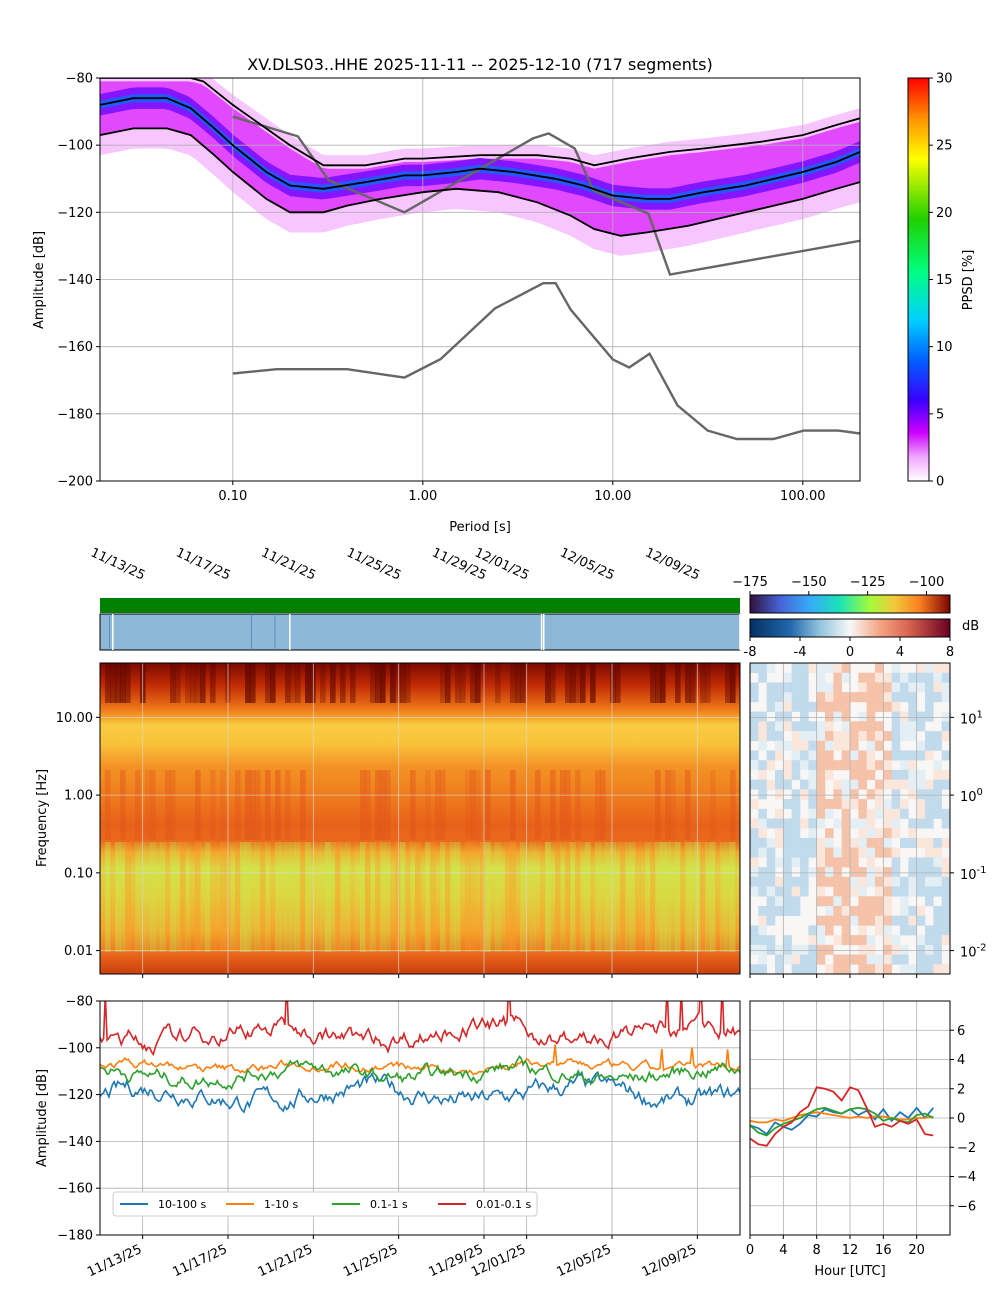 This screenshot has height=1300, width=1000. What do you see at coordinates (480, 122) in the screenshot?
I see `percentile-high-line` at bounding box center [480, 122].